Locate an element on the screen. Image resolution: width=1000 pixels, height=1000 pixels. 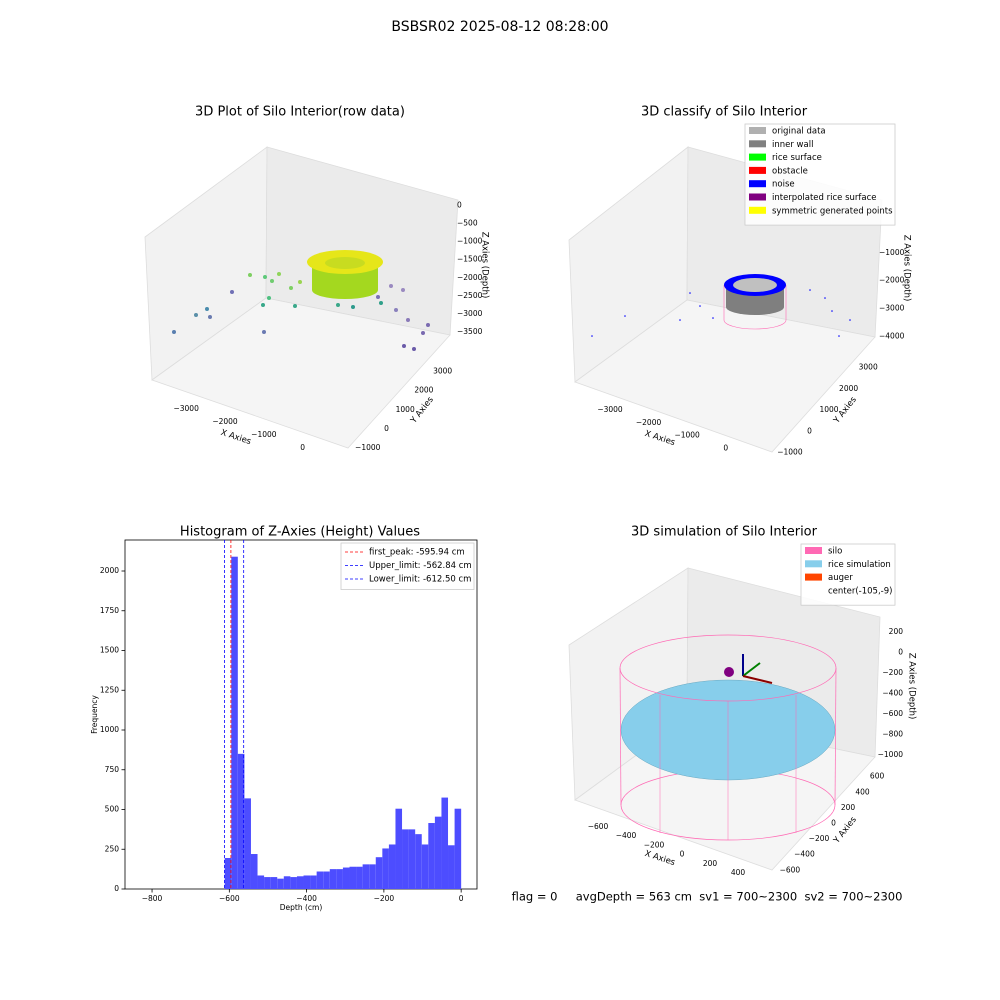
z-tick-label: −3500 is located at coordinates (470, 331).